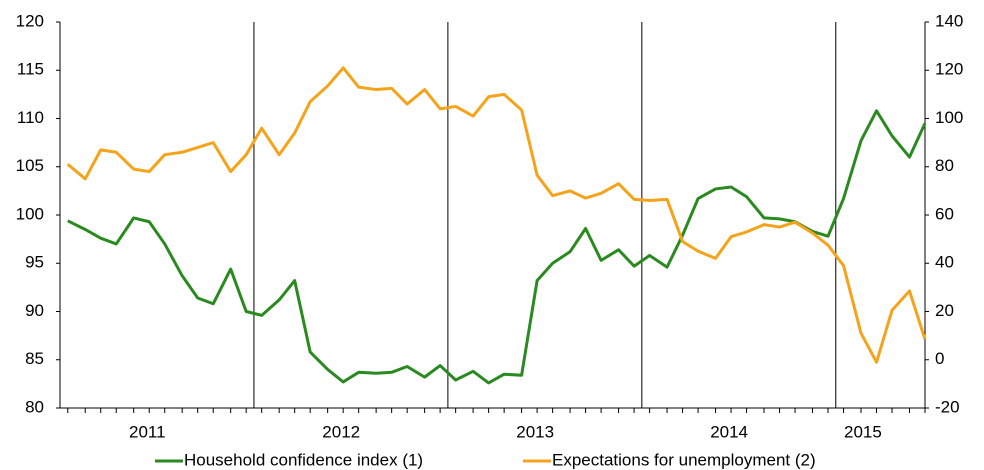 This screenshot has height=470, width=984. What do you see at coordinates (30, 20) in the screenshot?
I see `y-tick-label: 120` at bounding box center [30, 20].